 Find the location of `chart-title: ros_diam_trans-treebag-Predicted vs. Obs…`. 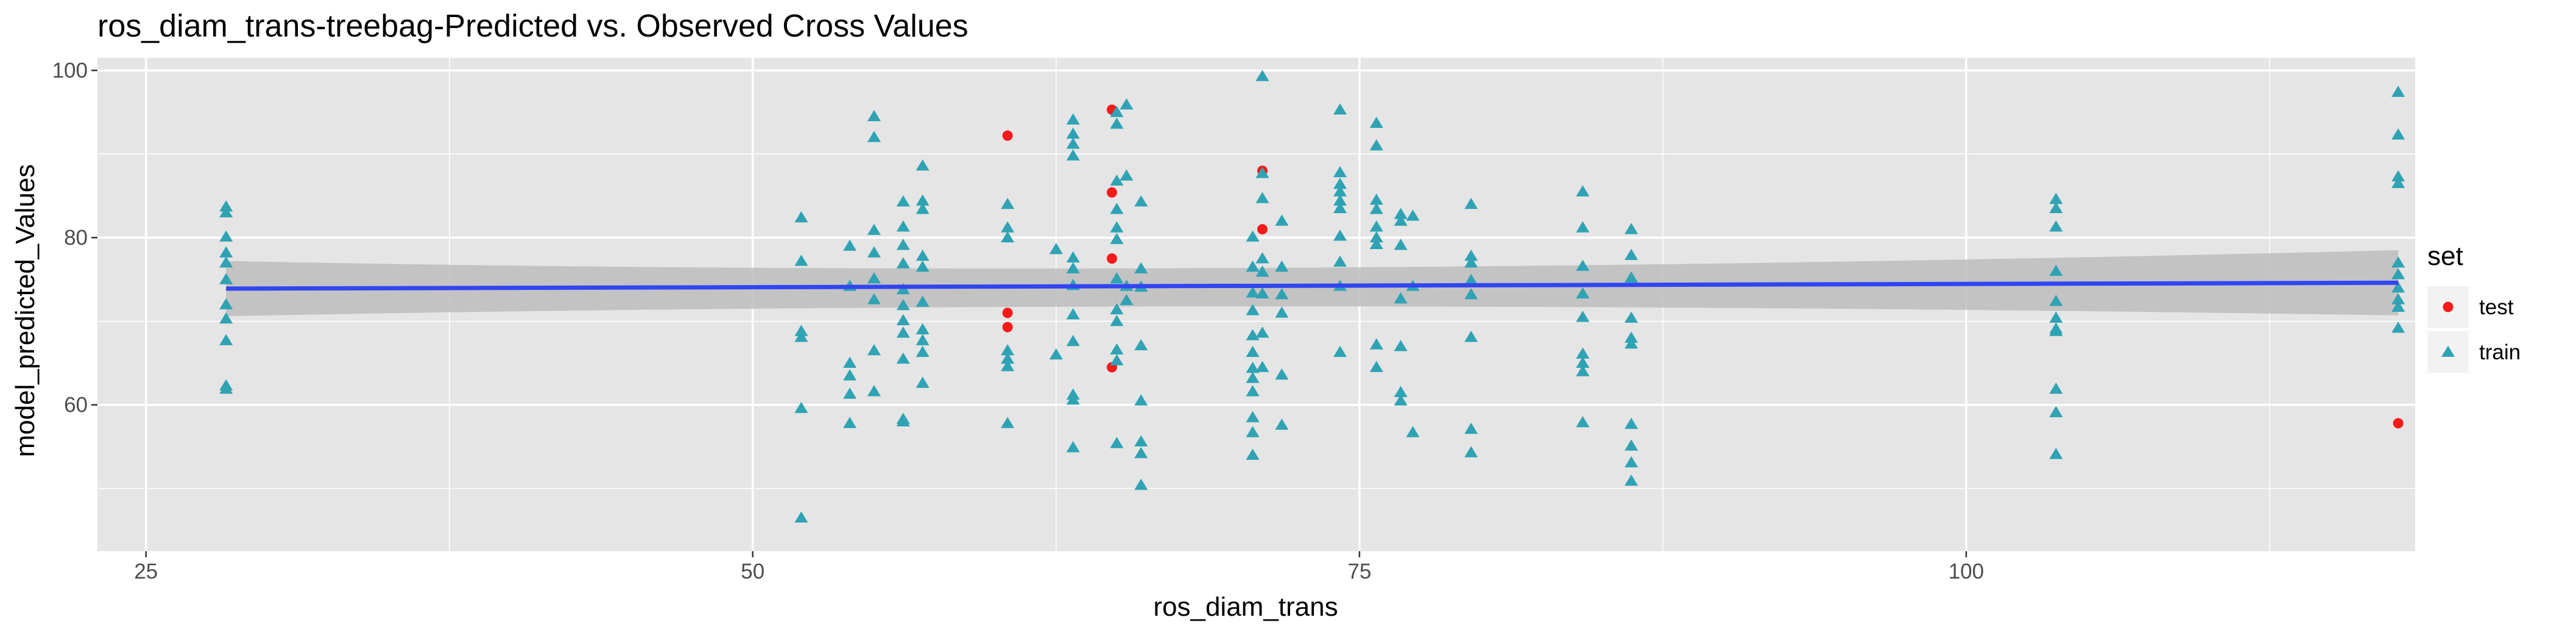

chart-title: ros_diam_trans-treebag-Predicted vs. Obs… is located at coordinates (533, 26).